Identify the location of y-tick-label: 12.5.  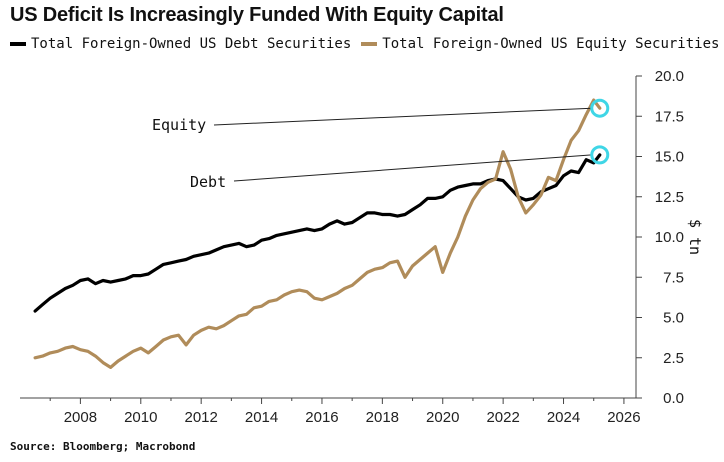
(669, 197).